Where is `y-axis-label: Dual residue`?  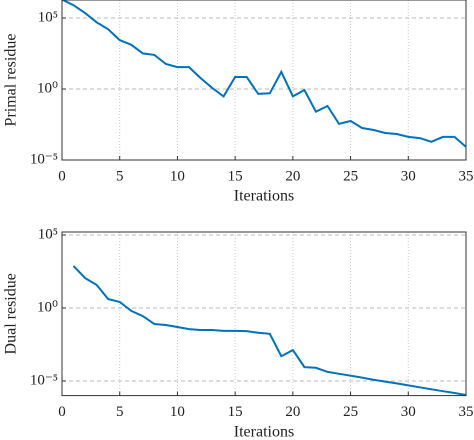 y-axis-label: Dual residue is located at coordinates (11, 313).